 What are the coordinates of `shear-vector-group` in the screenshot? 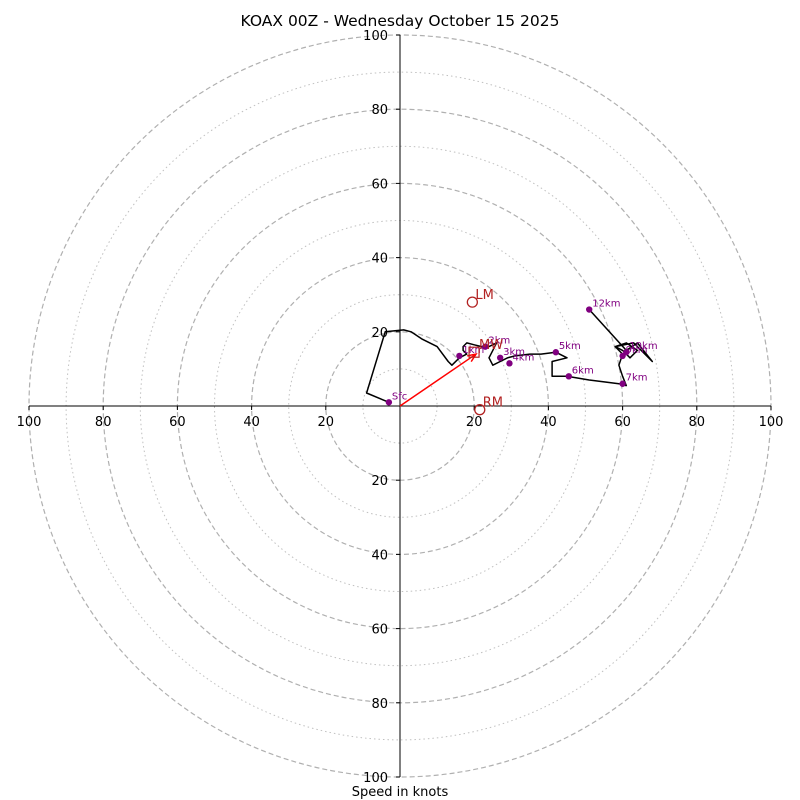 It's located at (438, 379).